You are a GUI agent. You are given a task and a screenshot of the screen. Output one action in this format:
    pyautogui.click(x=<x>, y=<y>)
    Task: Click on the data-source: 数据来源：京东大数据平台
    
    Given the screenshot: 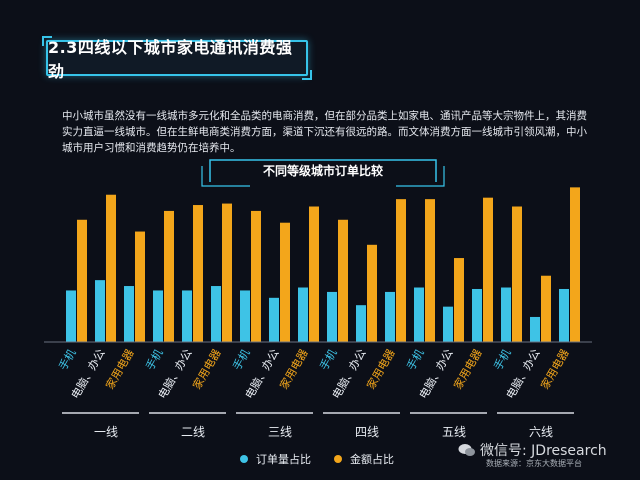 What is the action you would take?
    pyautogui.click(x=534, y=463)
    